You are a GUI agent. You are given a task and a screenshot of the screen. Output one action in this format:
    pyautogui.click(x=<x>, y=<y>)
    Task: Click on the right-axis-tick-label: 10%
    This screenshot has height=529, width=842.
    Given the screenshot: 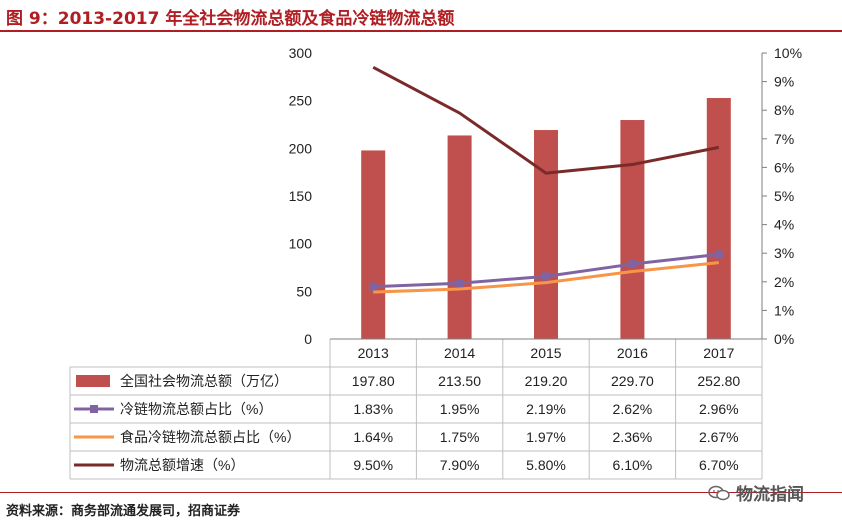 What is the action you would take?
    pyautogui.click(x=788, y=53)
    